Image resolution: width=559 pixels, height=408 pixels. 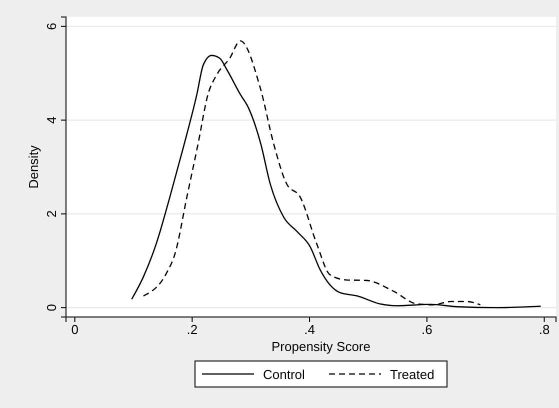 What do you see at coordinates (51, 120) in the screenshot?
I see `y-tick-label: 4` at bounding box center [51, 120].